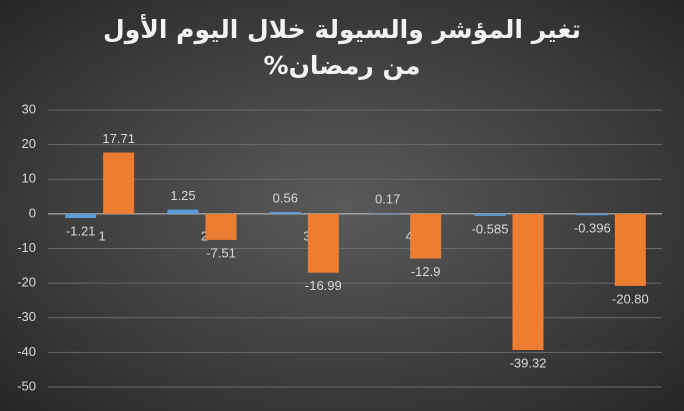 The width and height of the screenshot is (684, 411). I want to click on data-label: -39.32, so click(528, 362).